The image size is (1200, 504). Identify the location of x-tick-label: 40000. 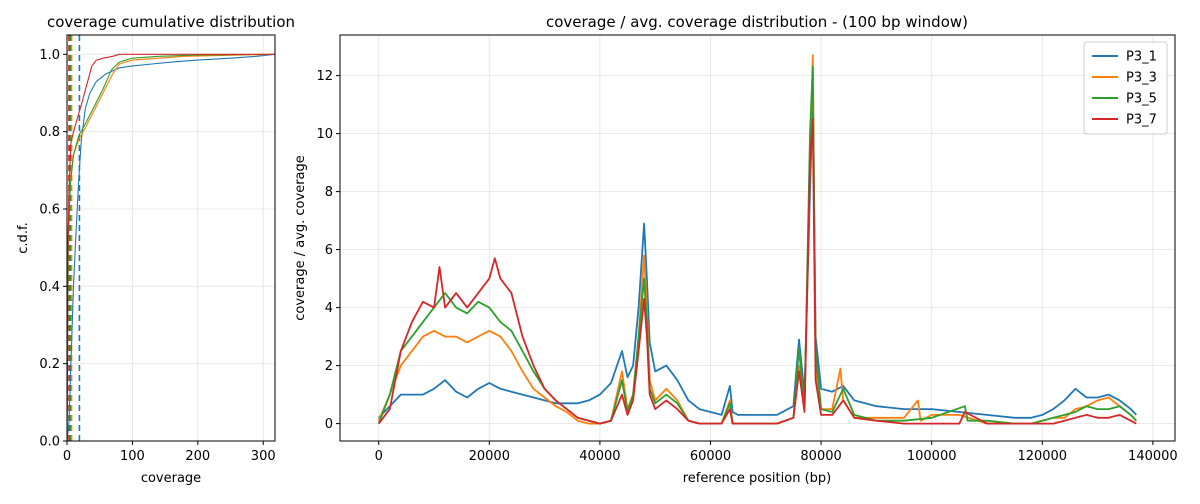
(599, 456).